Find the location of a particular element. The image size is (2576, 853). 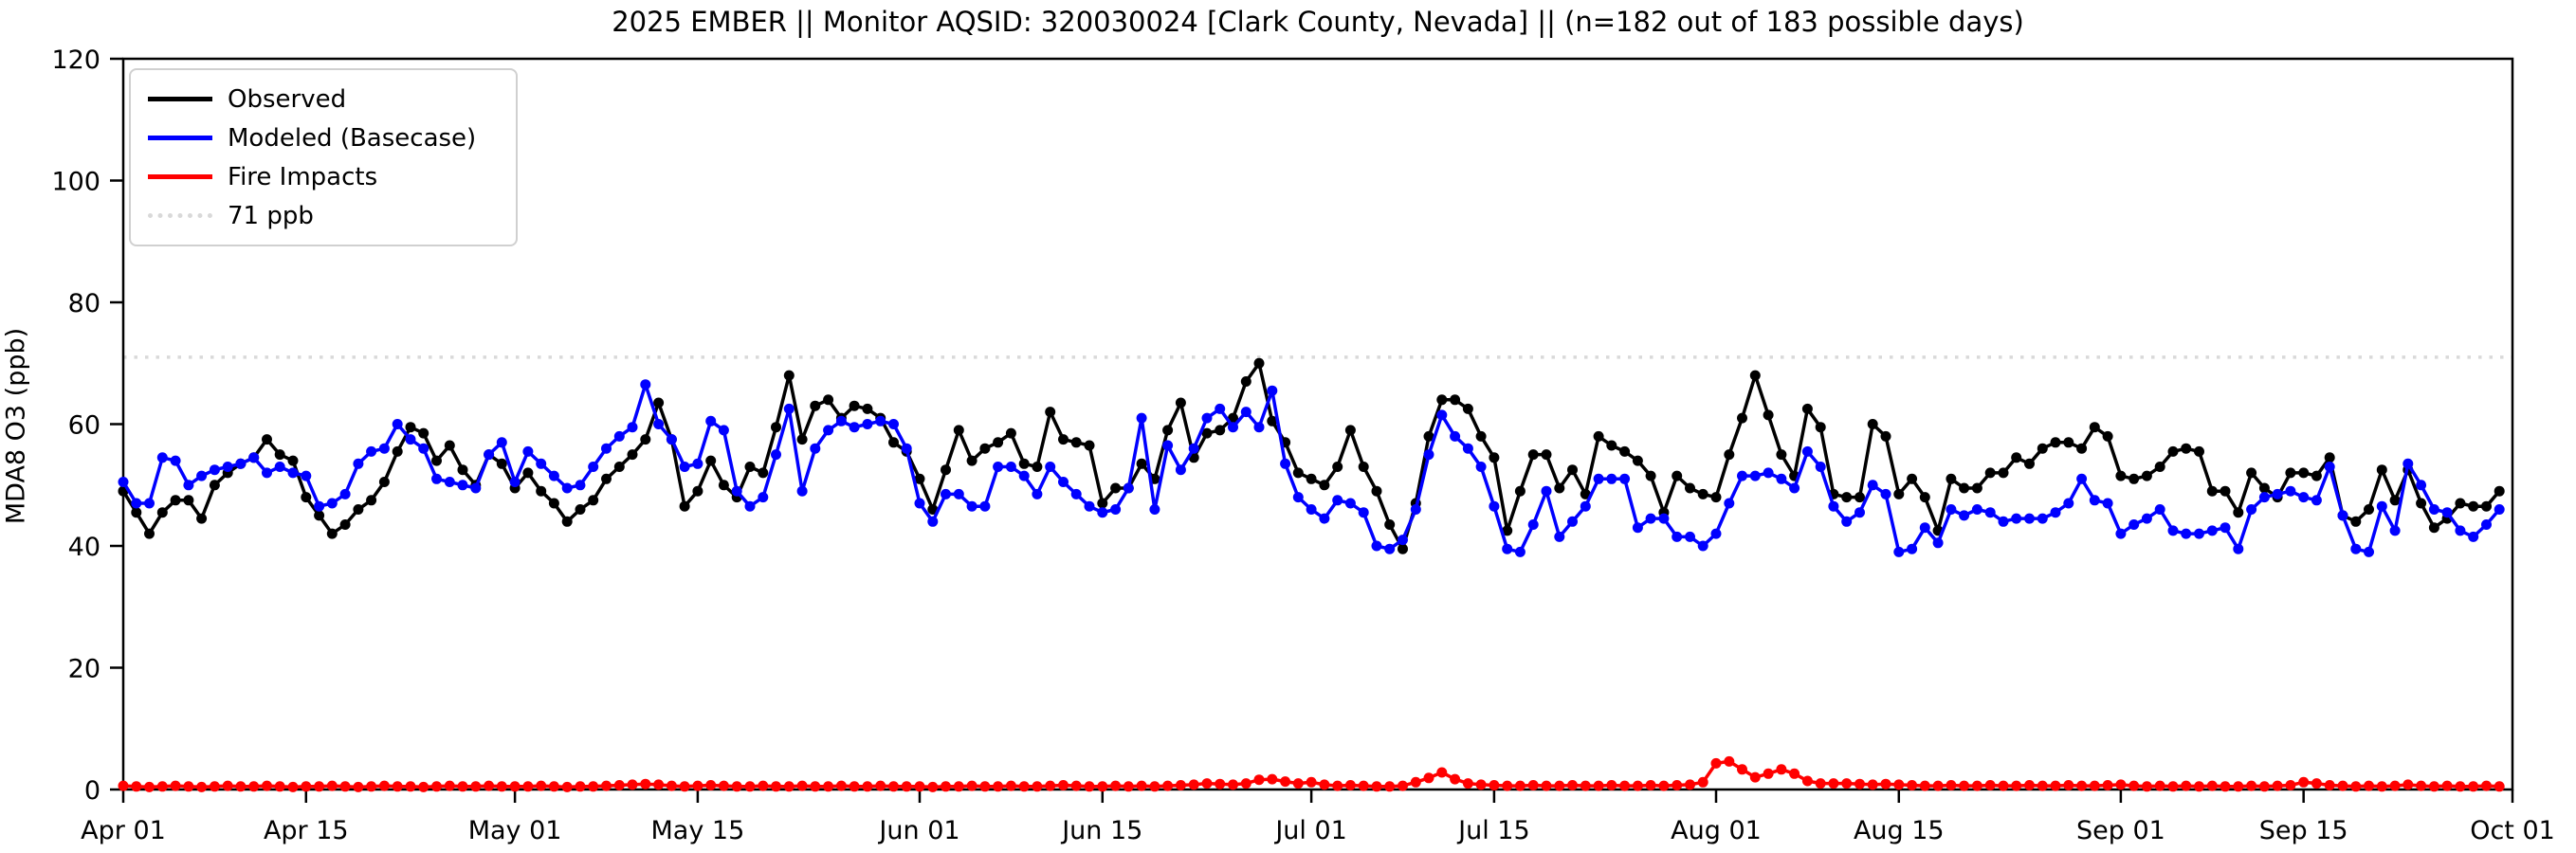

x-tick-label: Jun 15 is located at coordinates (1101, 830).